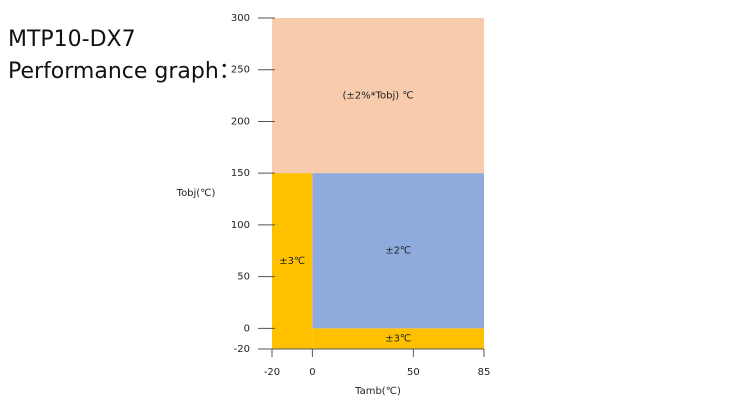  I want to click on x-tick-label: 0, so click(312, 372).